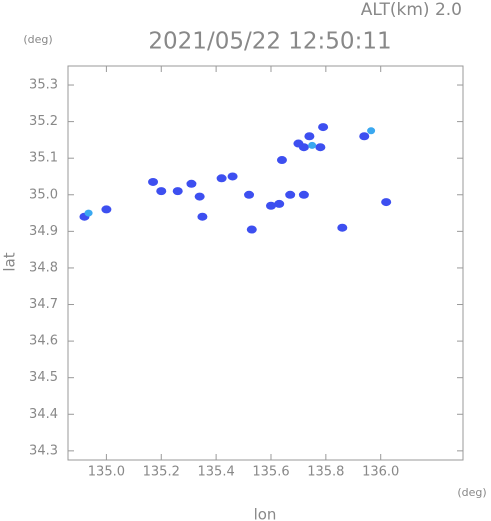  Describe the element at coordinates (43, 341) in the screenshot. I see `y-tick-label: 34.6` at that location.